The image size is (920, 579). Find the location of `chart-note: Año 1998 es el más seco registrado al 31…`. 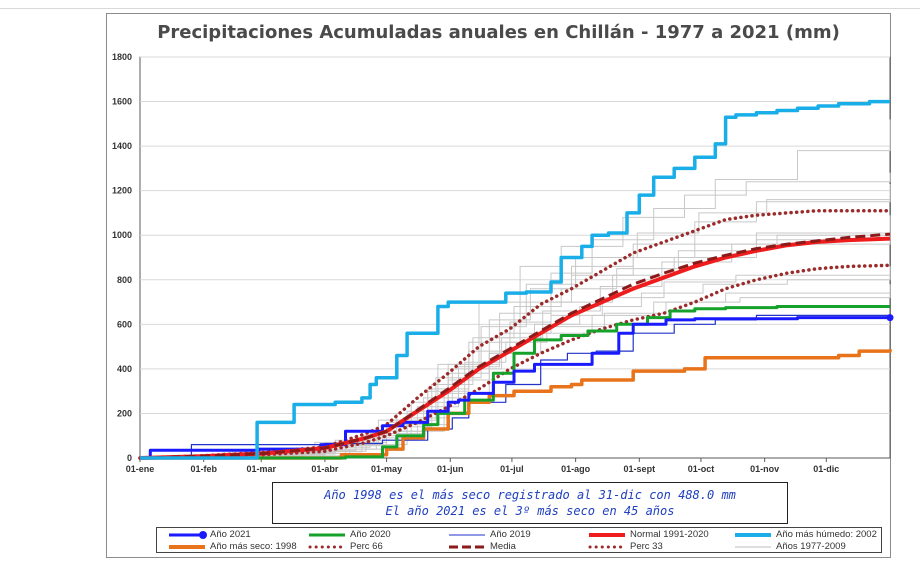

chart-note: Año 1998 es el más seco registrado al 31… is located at coordinates (530, 503).